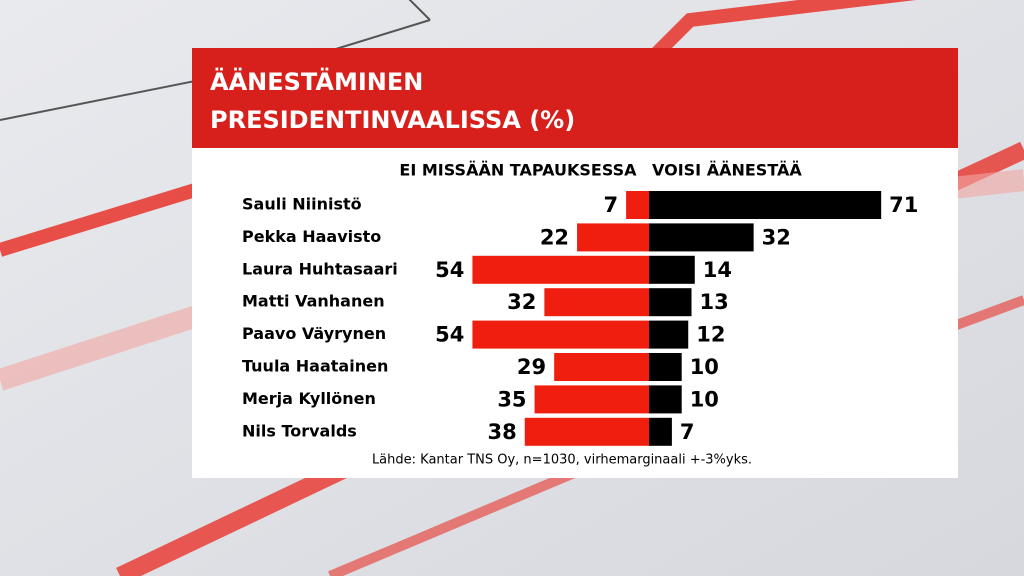 Image resolution: width=1024 pixels, height=576 pixels. Describe the element at coordinates (710, 335) in the screenshot. I see `value-label: 12` at that location.